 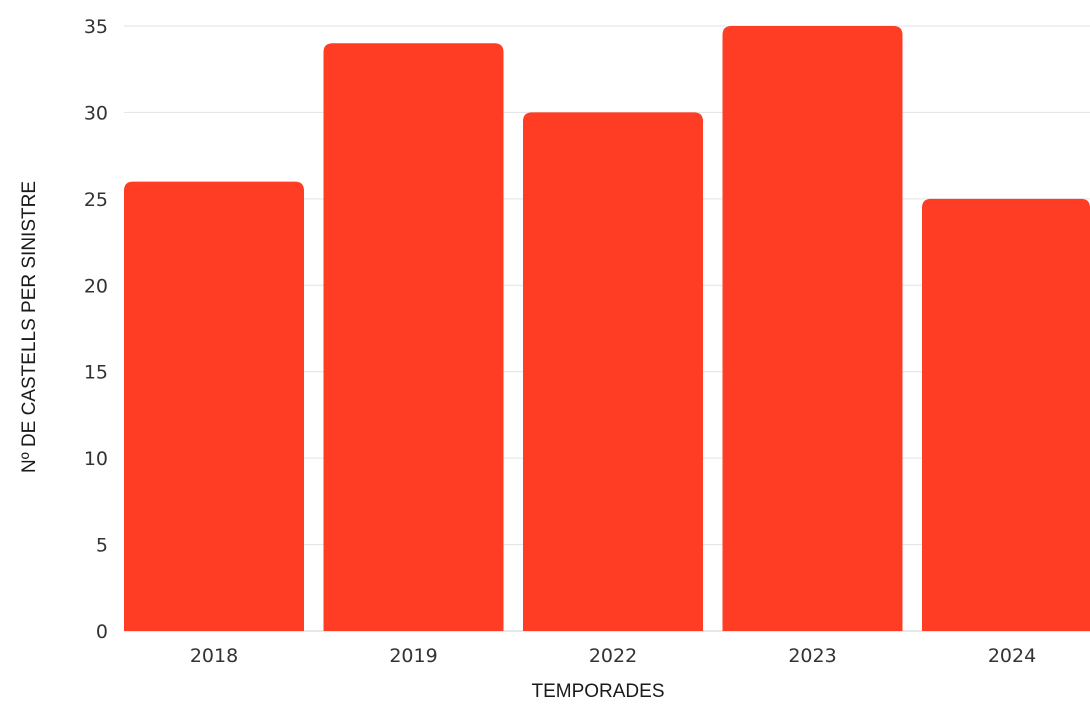 What do you see at coordinates (812, 328) in the screenshot?
I see `bar-2023` at bounding box center [812, 328].